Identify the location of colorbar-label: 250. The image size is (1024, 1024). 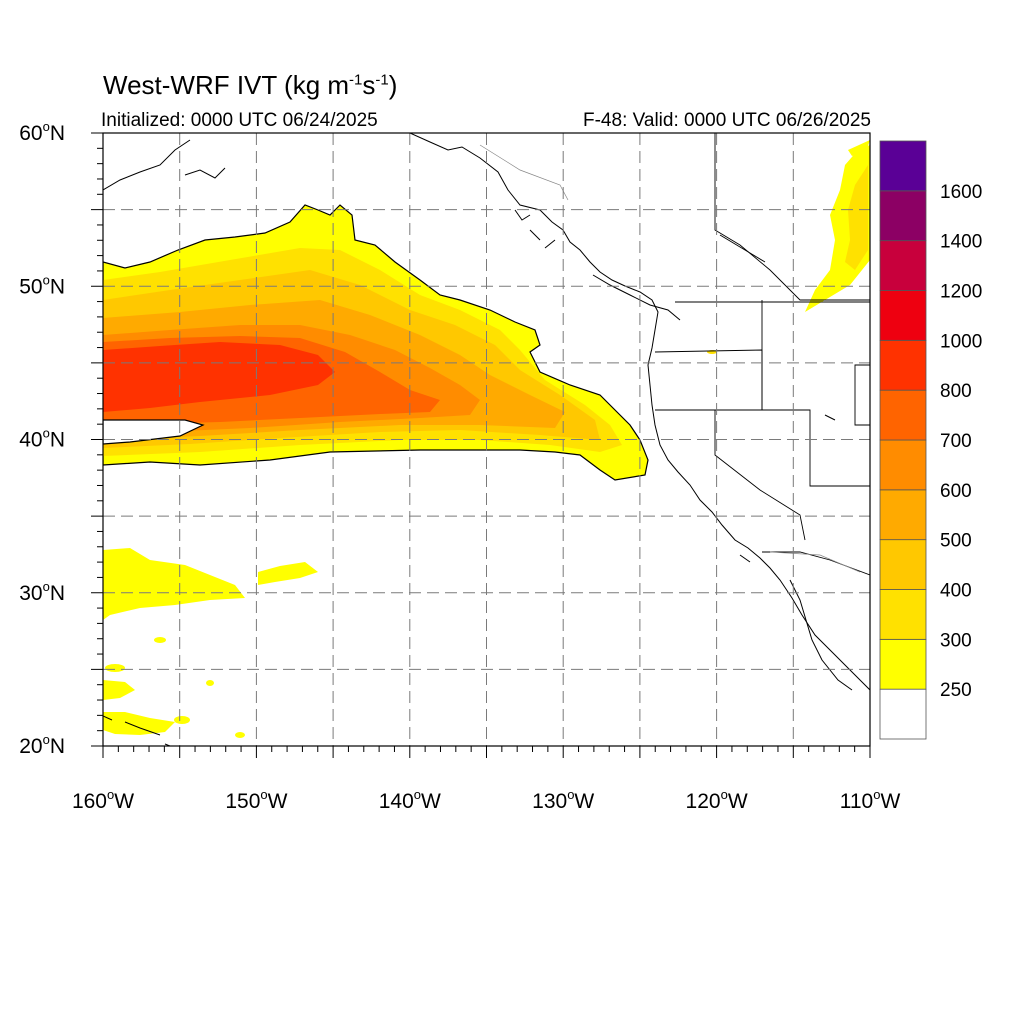
(956, 690).